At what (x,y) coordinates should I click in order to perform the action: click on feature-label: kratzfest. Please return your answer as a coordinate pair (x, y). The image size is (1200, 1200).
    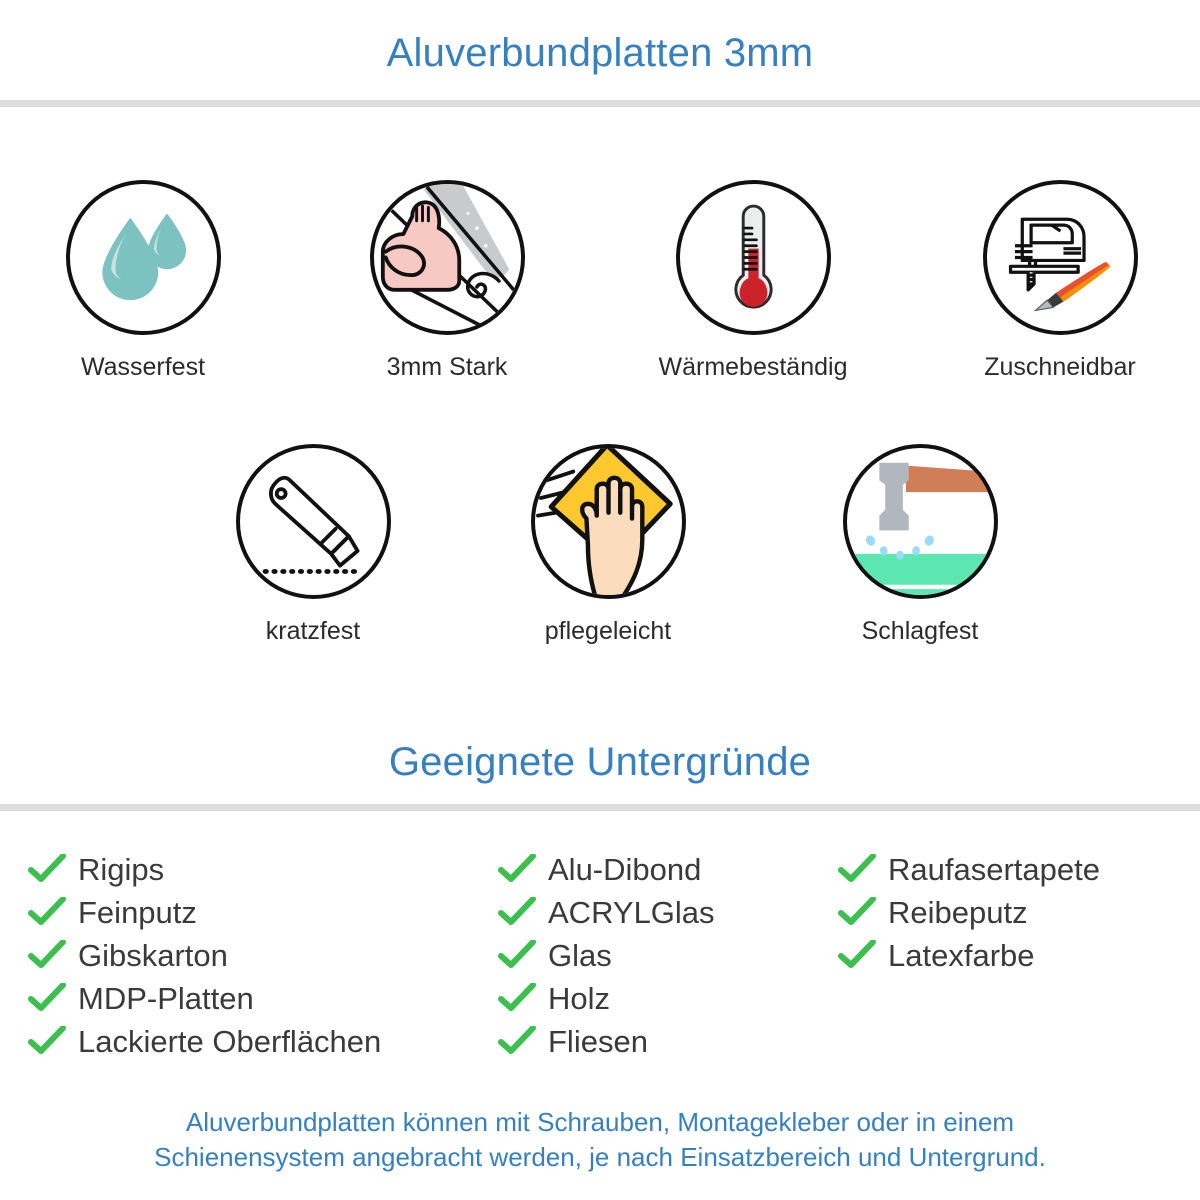
    Looking at the image, I should click on (313, 631).